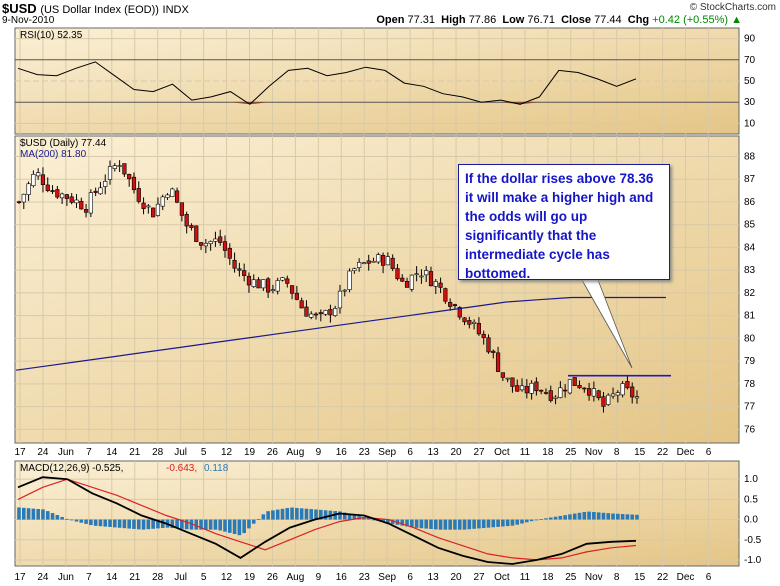 This screenshot has height=586, width=780. What do you see at coordinates (216, 468) in the screenshot?
I see `macd-hist-label: 0.118` at bounding box center [216, 468].